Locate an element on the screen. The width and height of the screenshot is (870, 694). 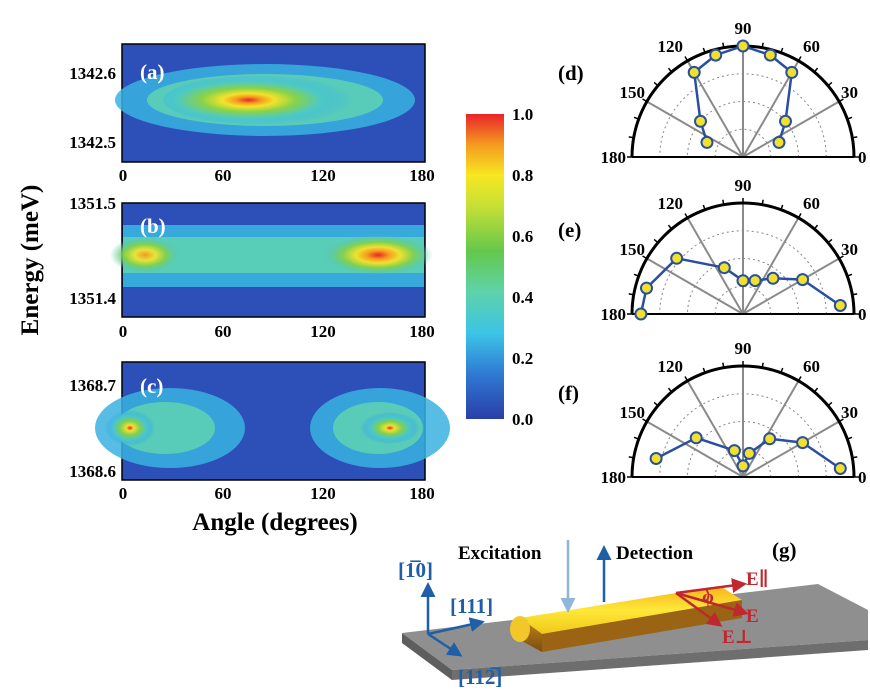
detection-label: Detection is located at coordinates (654, 553).